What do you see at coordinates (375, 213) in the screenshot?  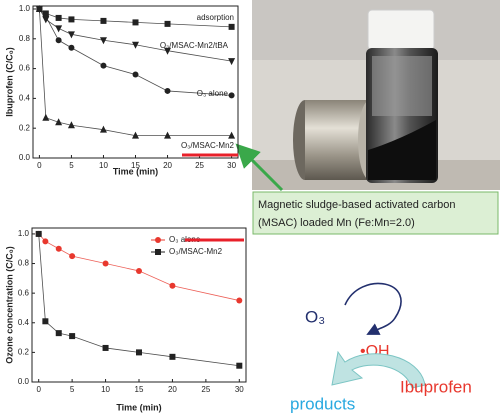 I see `caption-box` at bounding box center [375, 213].